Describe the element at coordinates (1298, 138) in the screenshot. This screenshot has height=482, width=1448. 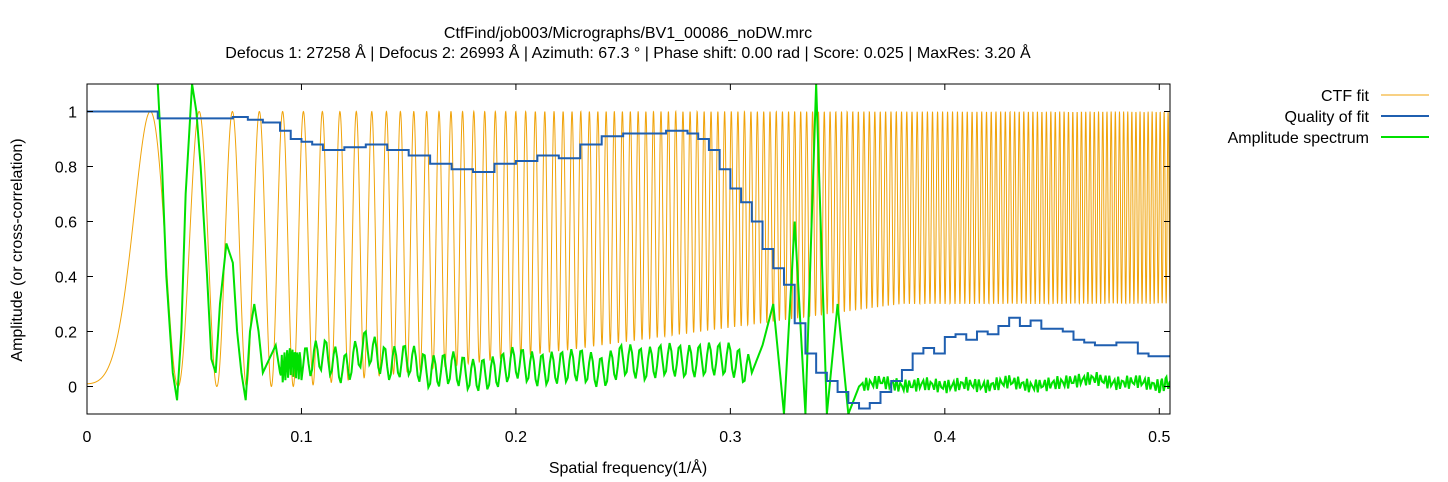
I see `legend-label: Amplitude spectrum` at that location.